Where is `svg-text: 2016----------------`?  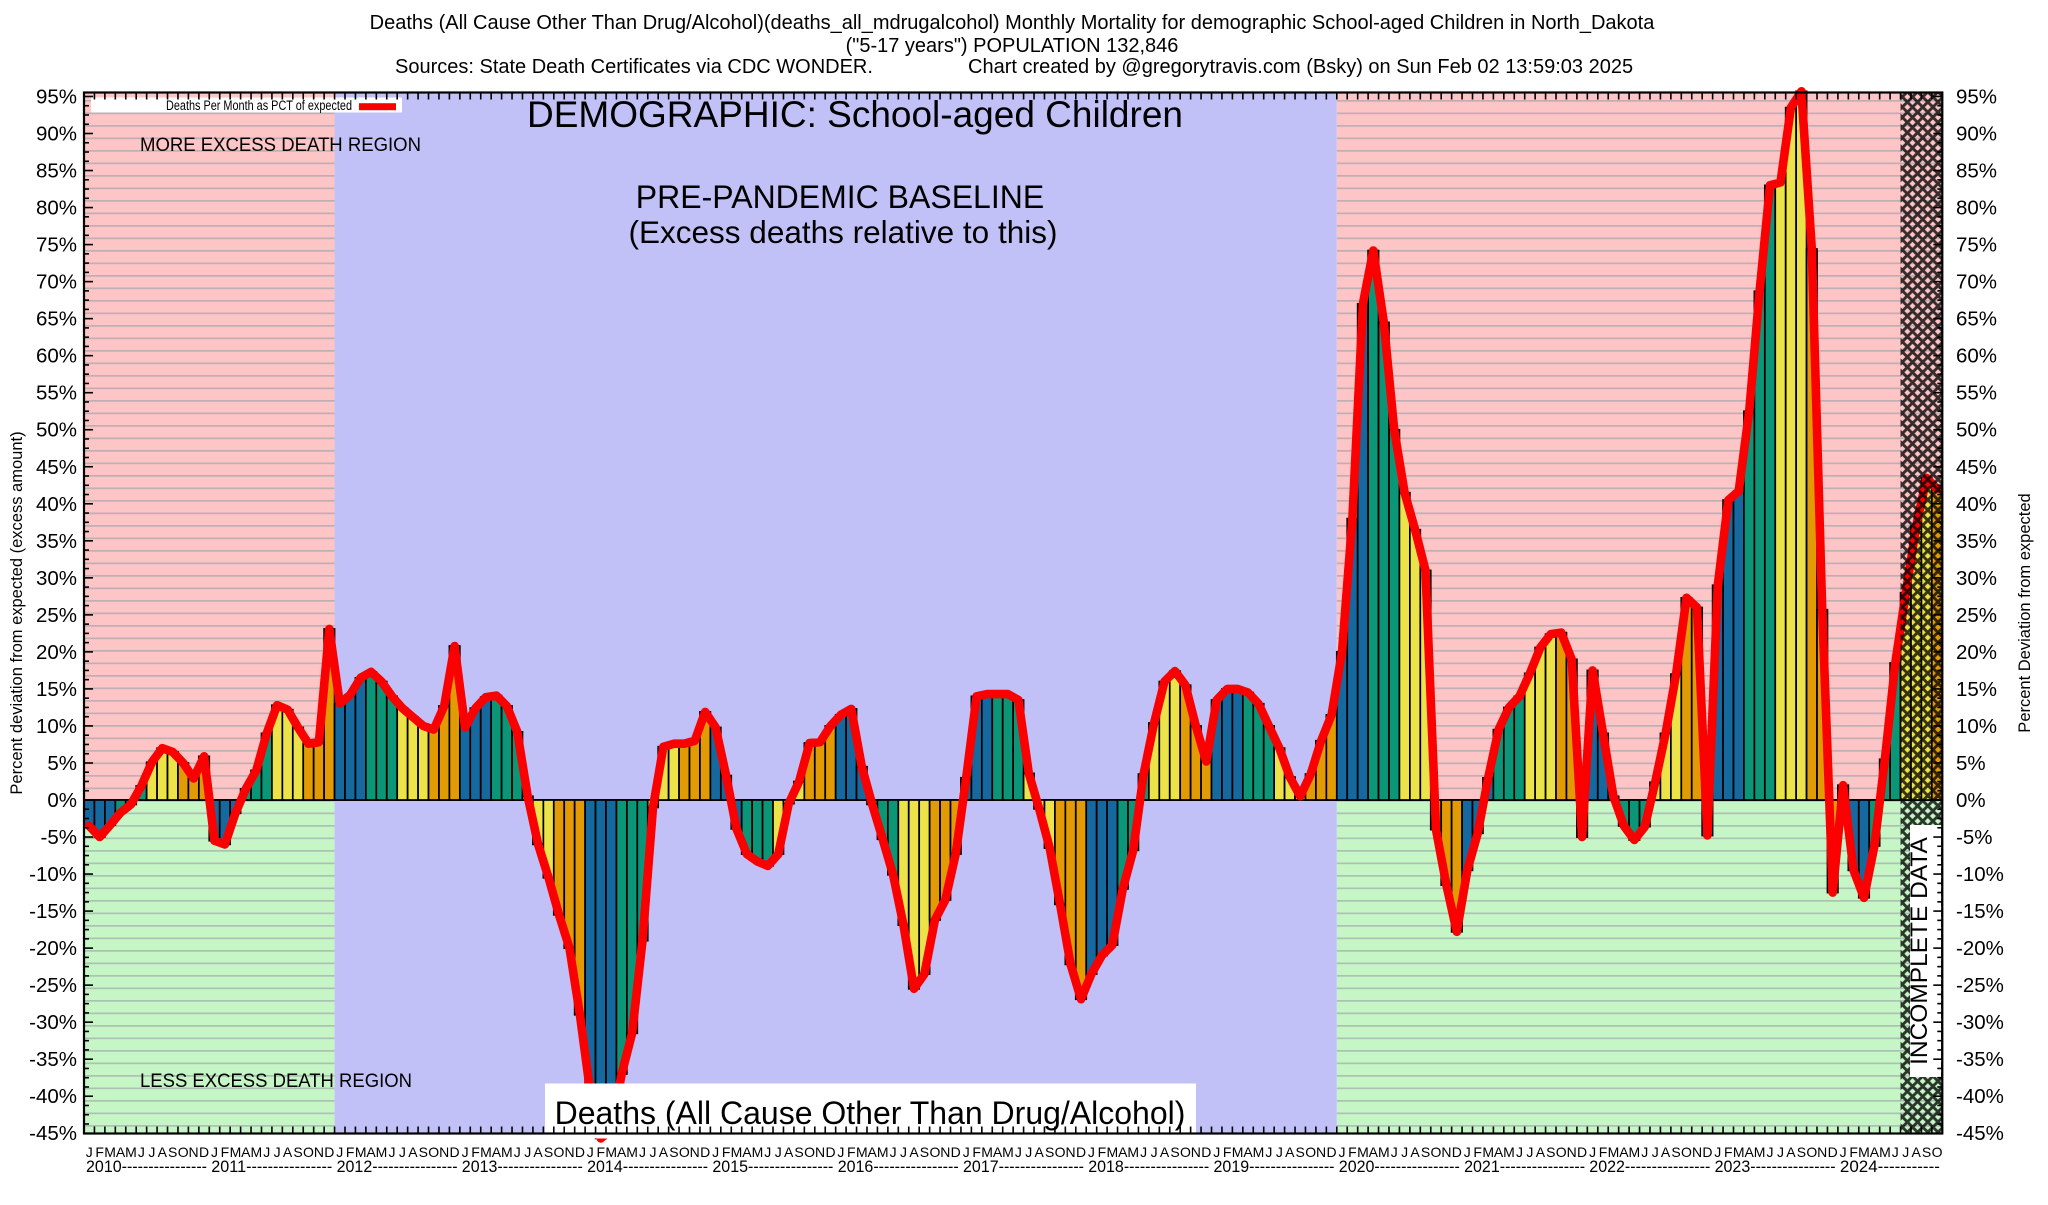 svg-text: 2016---------------- is located at coordinates (898, 1167).